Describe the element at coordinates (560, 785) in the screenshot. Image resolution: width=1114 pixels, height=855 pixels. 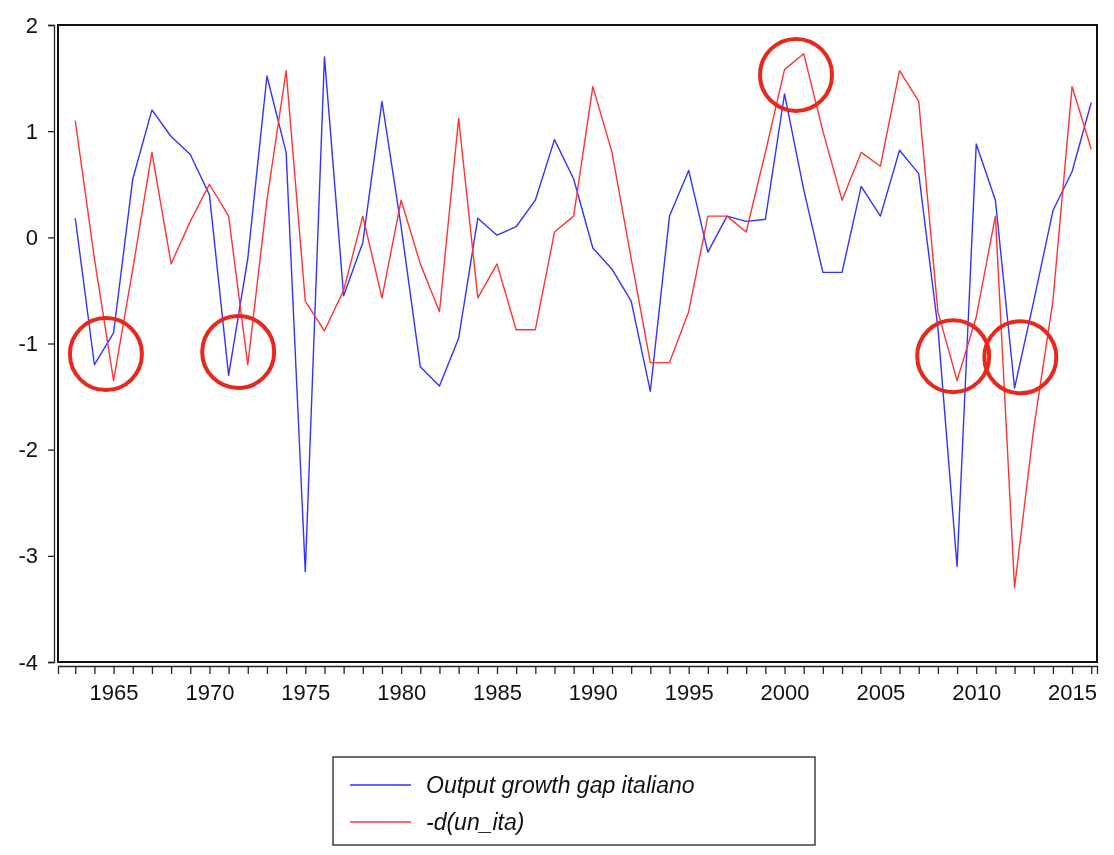
I see `legend-label: Output growth gap italiano` at that location.